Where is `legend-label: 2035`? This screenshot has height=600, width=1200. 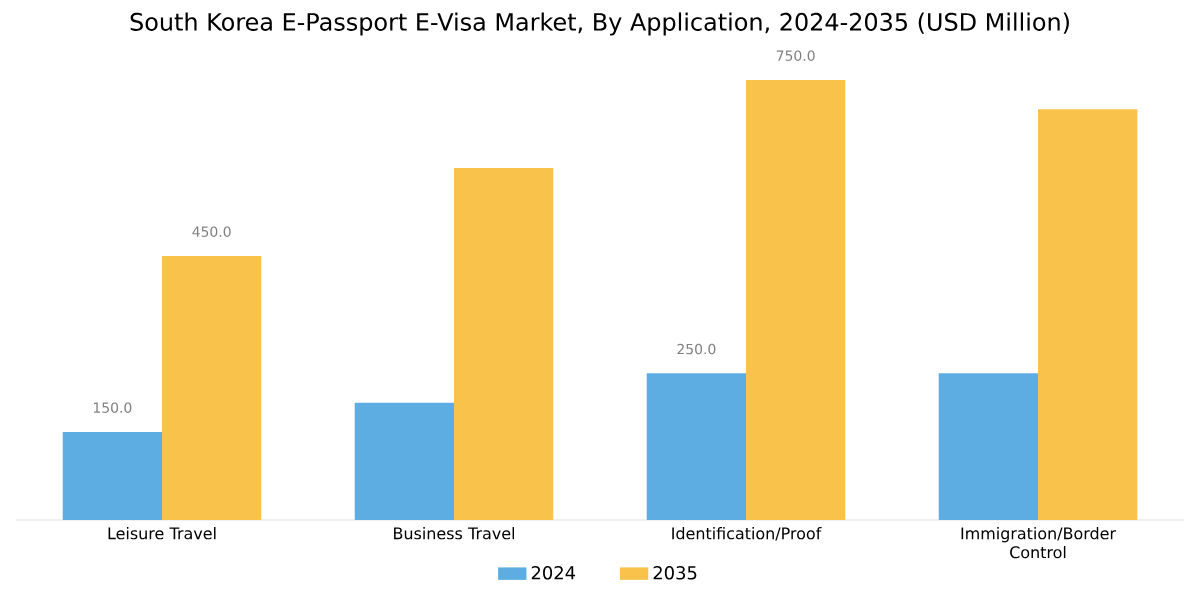 legend-label: 2035 is located at coordinates (675, 573).